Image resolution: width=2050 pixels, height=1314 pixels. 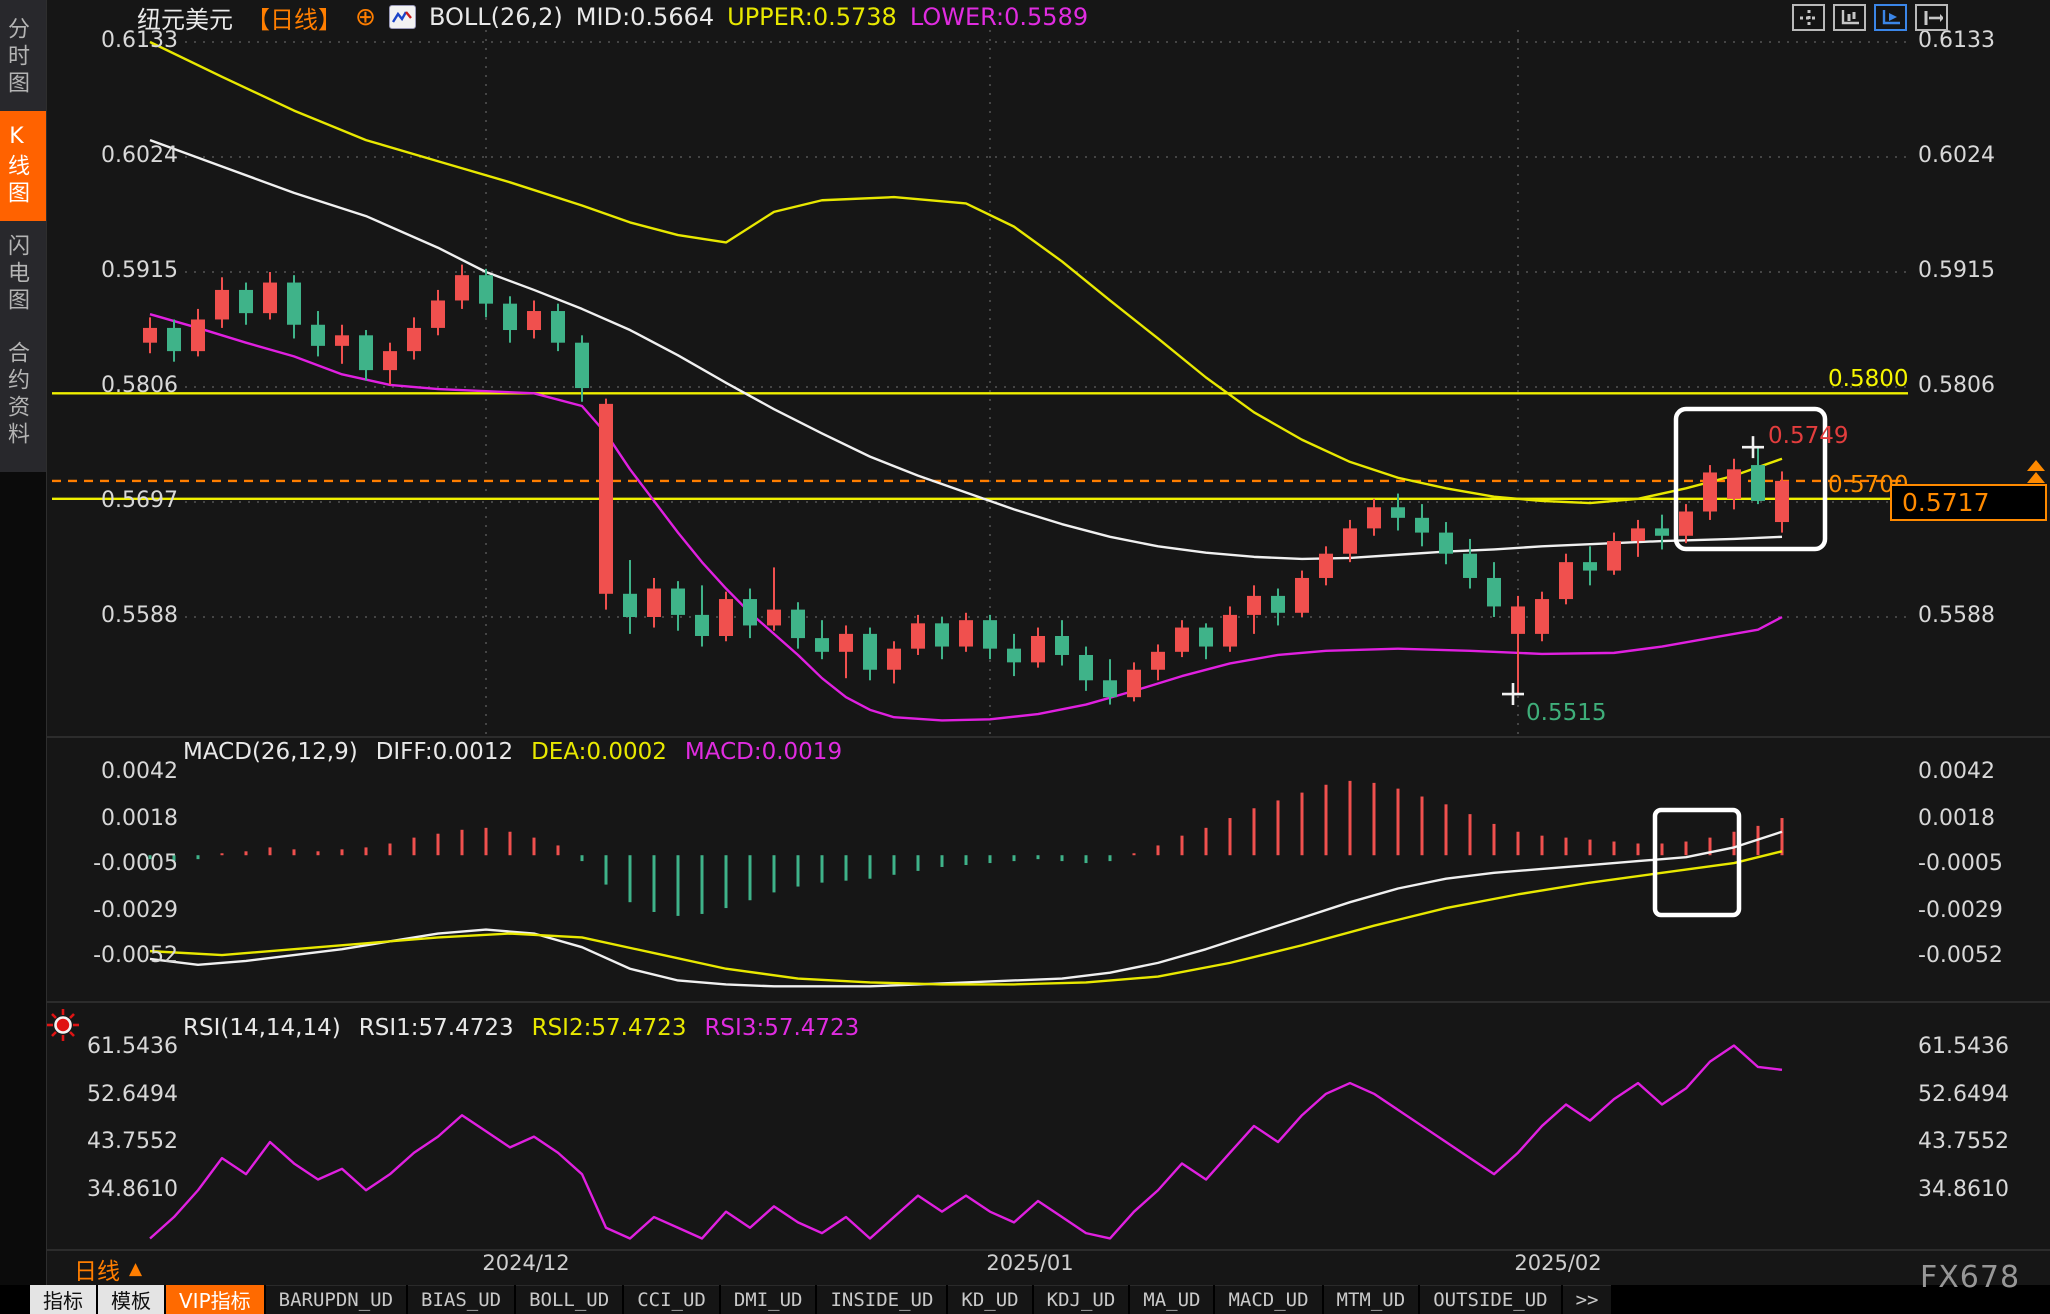 What do you see at coordinates (63, 1027) in the screenshot?
I see `live-alert-burst-icon` at bounding box center [63, 1027].